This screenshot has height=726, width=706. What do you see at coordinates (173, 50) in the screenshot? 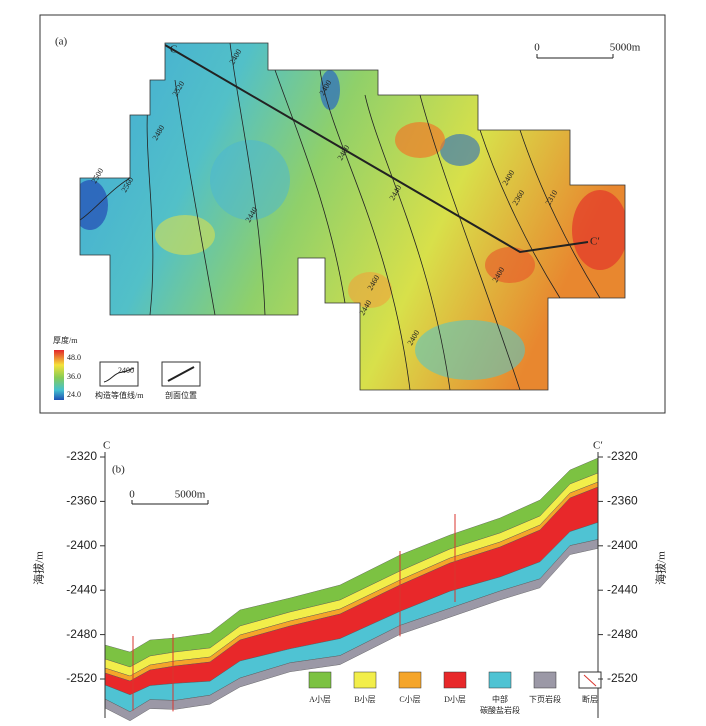
I see `section-start: C` at bounding box center [173, 50].